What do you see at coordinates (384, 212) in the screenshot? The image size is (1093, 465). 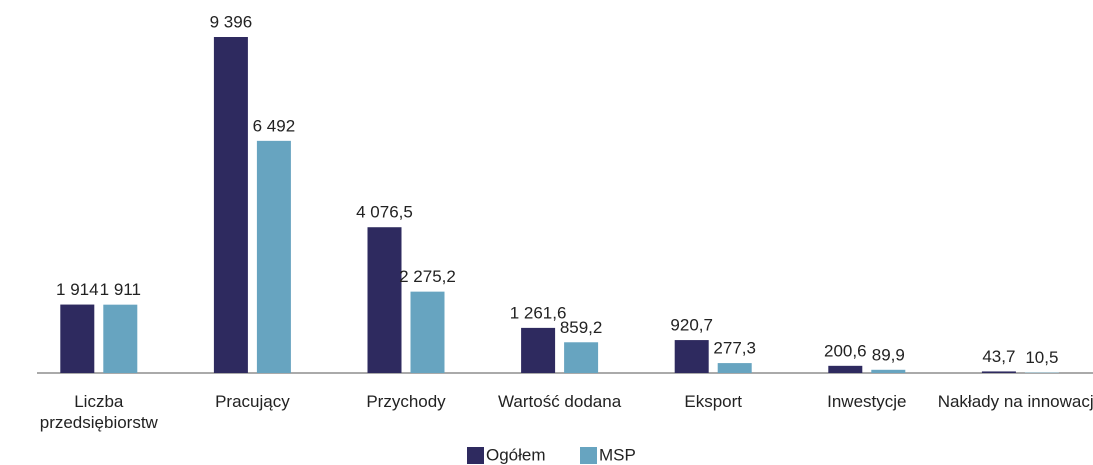 I see `data-label: 4 076,5` at bounding box center [384, 212].